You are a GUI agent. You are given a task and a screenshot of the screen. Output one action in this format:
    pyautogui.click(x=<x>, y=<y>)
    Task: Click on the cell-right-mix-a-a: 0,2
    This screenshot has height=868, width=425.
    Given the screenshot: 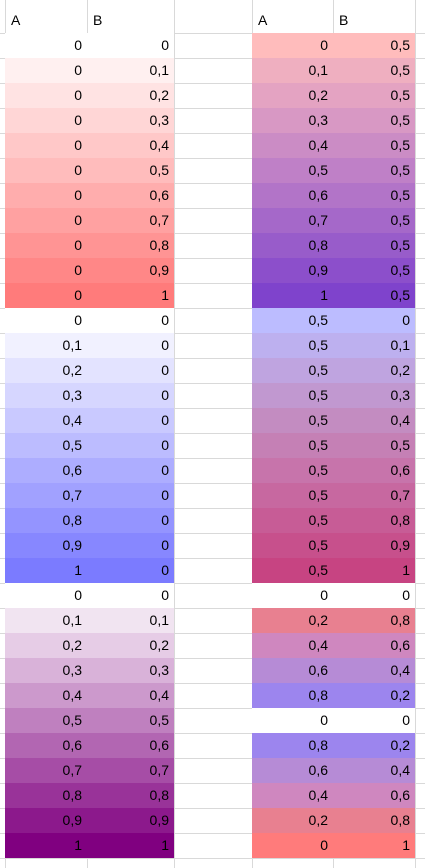 What is the action you would take?
    pyautogui.click(x=292, y=620)
    